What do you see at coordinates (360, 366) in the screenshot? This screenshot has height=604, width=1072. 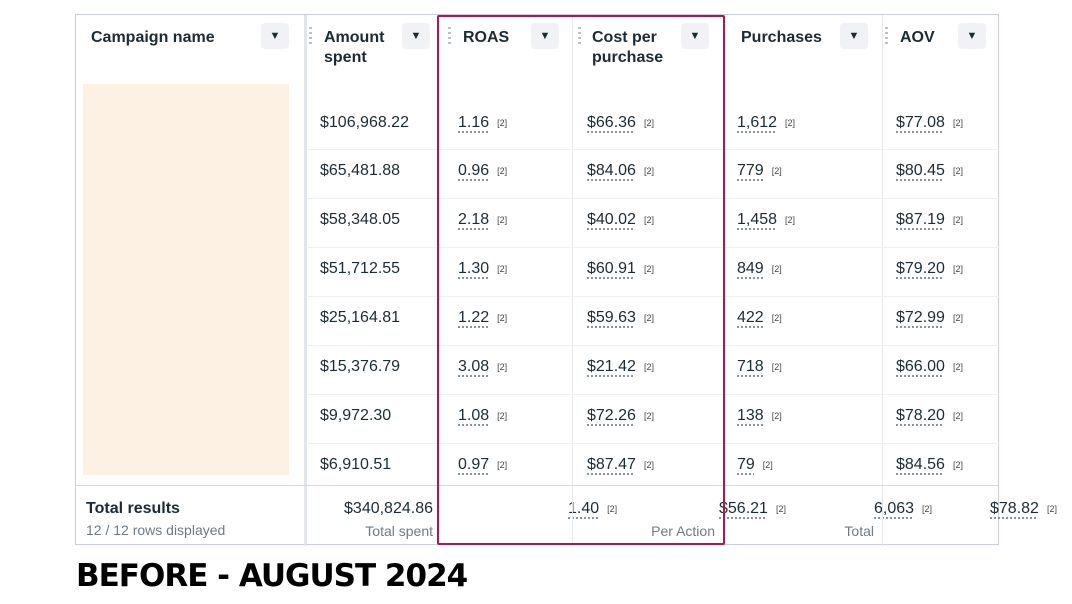 I see `metric-value: $15,376.79` at bounding box center [360, 366].